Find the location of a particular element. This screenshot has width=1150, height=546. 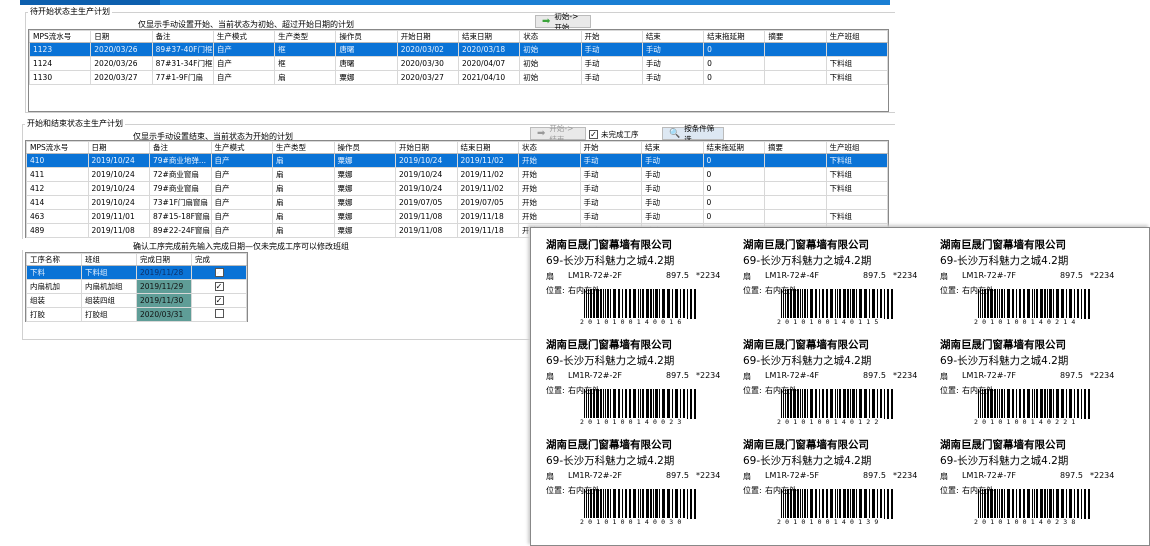

table-row: 打胶 打胶组 2020/03/31 is located at coordinates (136, 314).